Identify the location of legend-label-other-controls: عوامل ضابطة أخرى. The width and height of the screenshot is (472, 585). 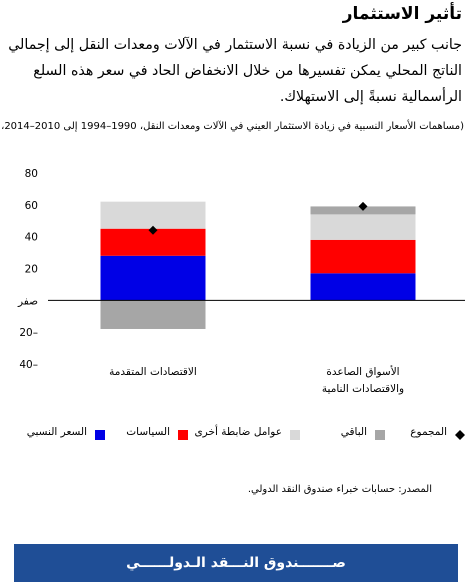
(238, 432).